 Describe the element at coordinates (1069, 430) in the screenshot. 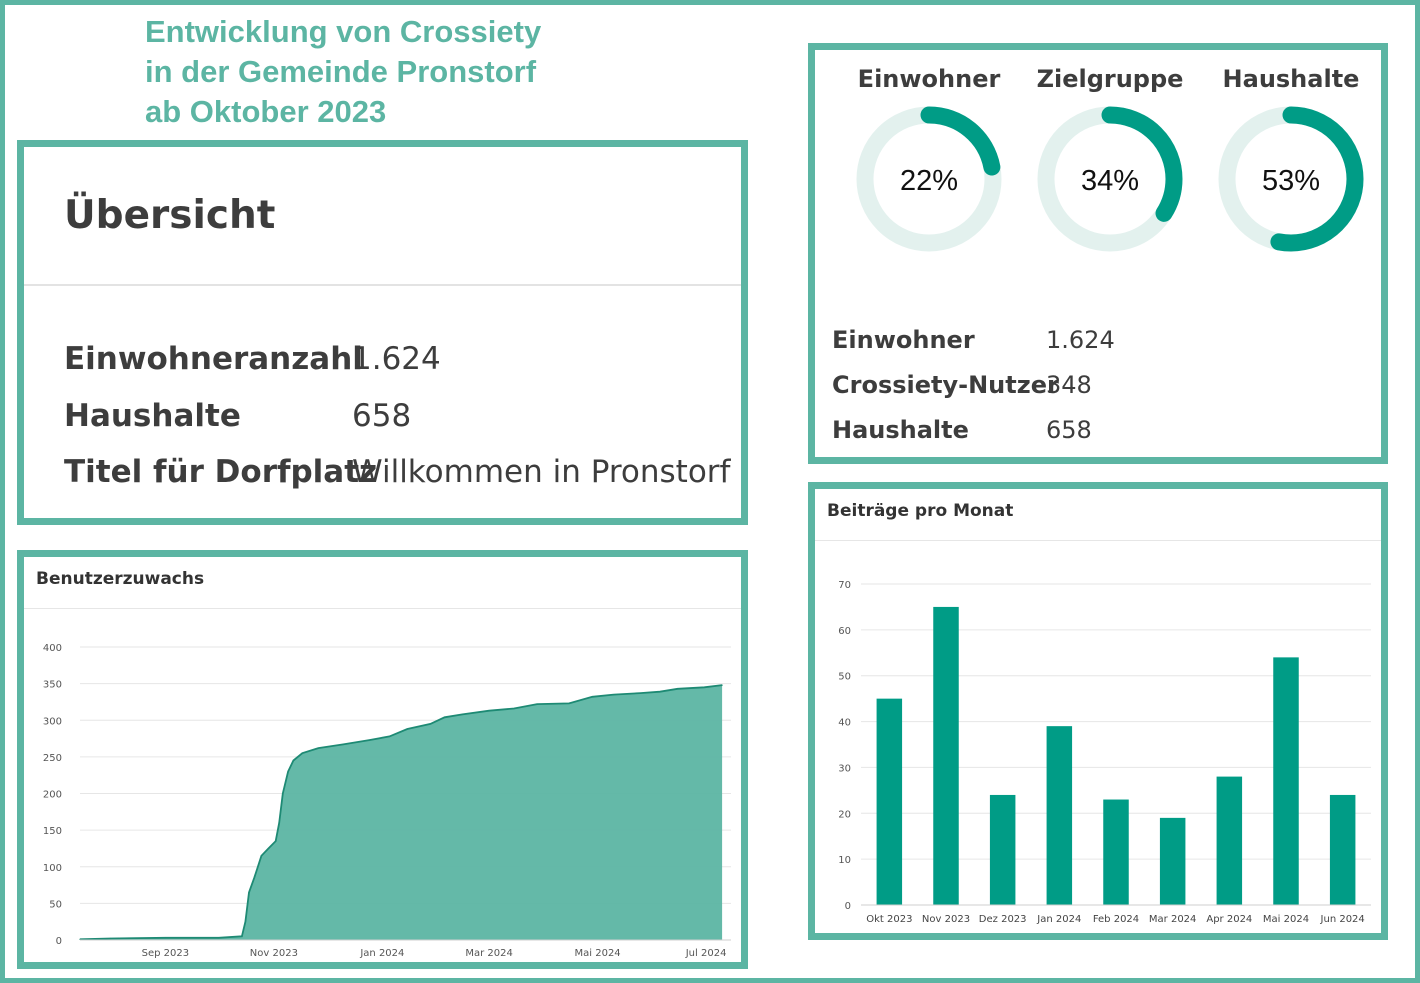

I see `stat-value: 658` at that location.